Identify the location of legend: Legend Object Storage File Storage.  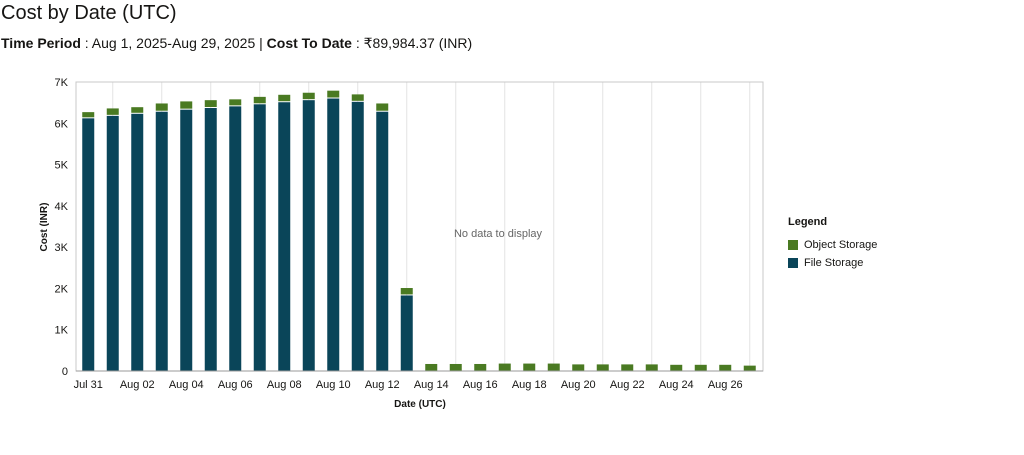
(832, 245).